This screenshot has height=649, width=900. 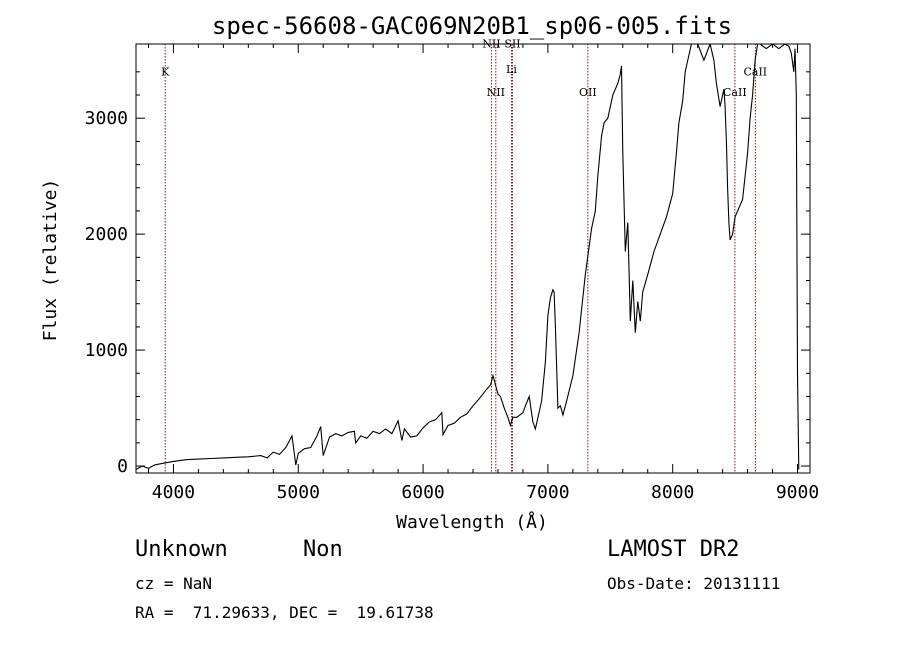 I want to click on spectral-line-label: Li, so click(x=511, y=69).